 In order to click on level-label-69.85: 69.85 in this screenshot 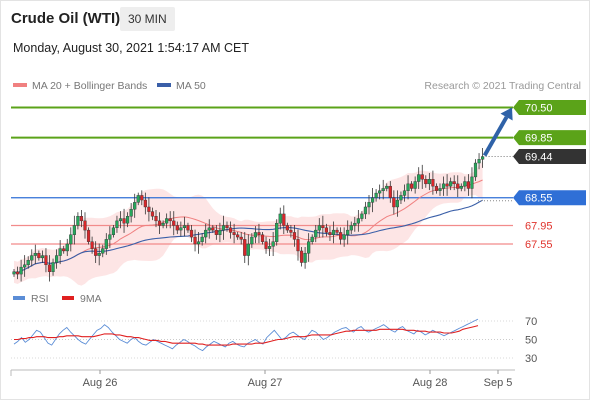, I will do `click(539, 139)`.